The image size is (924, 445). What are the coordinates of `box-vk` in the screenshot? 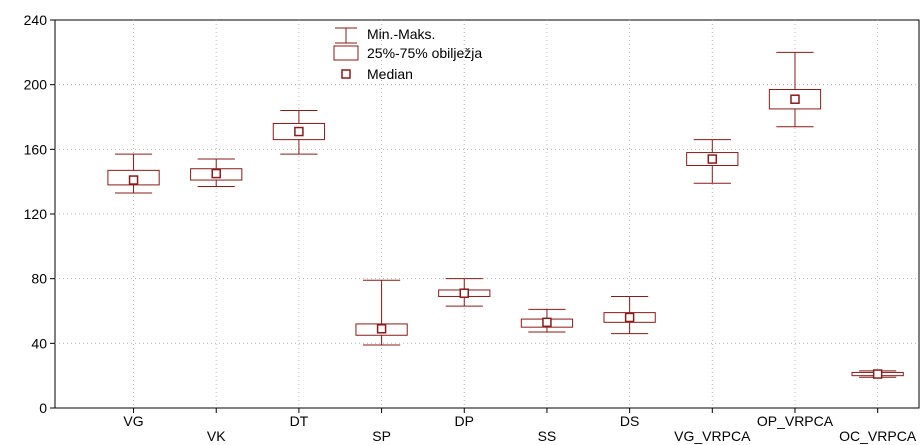 It's located at (216, 173).